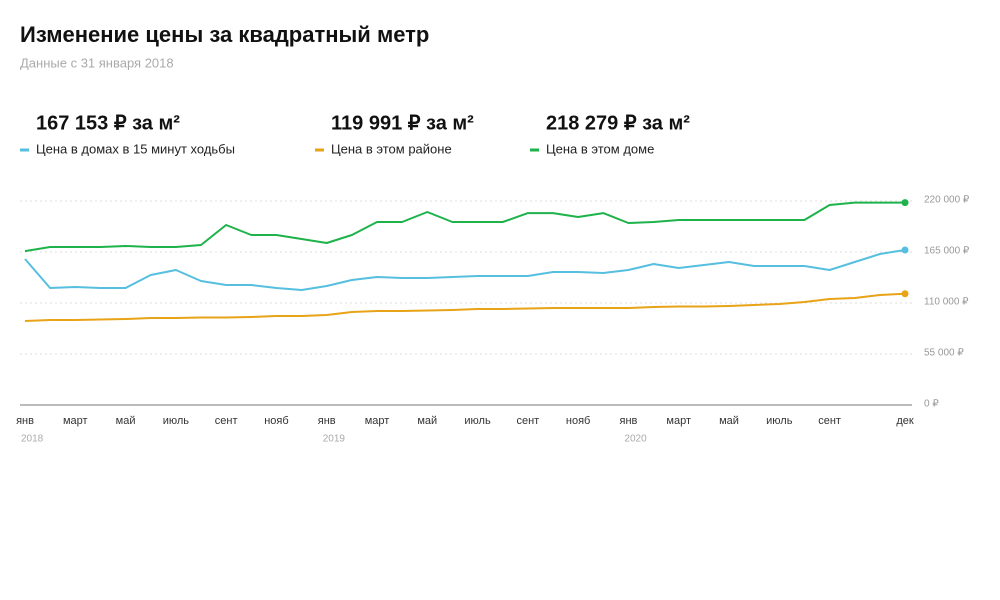 The width and height of the screenshot is (1000, 600). What do you see at coordinates (135, 148) in the screenshot?
I see `legend-label: Цена в домах в 15 минут ходьбы` at bounding box center [135, 148].